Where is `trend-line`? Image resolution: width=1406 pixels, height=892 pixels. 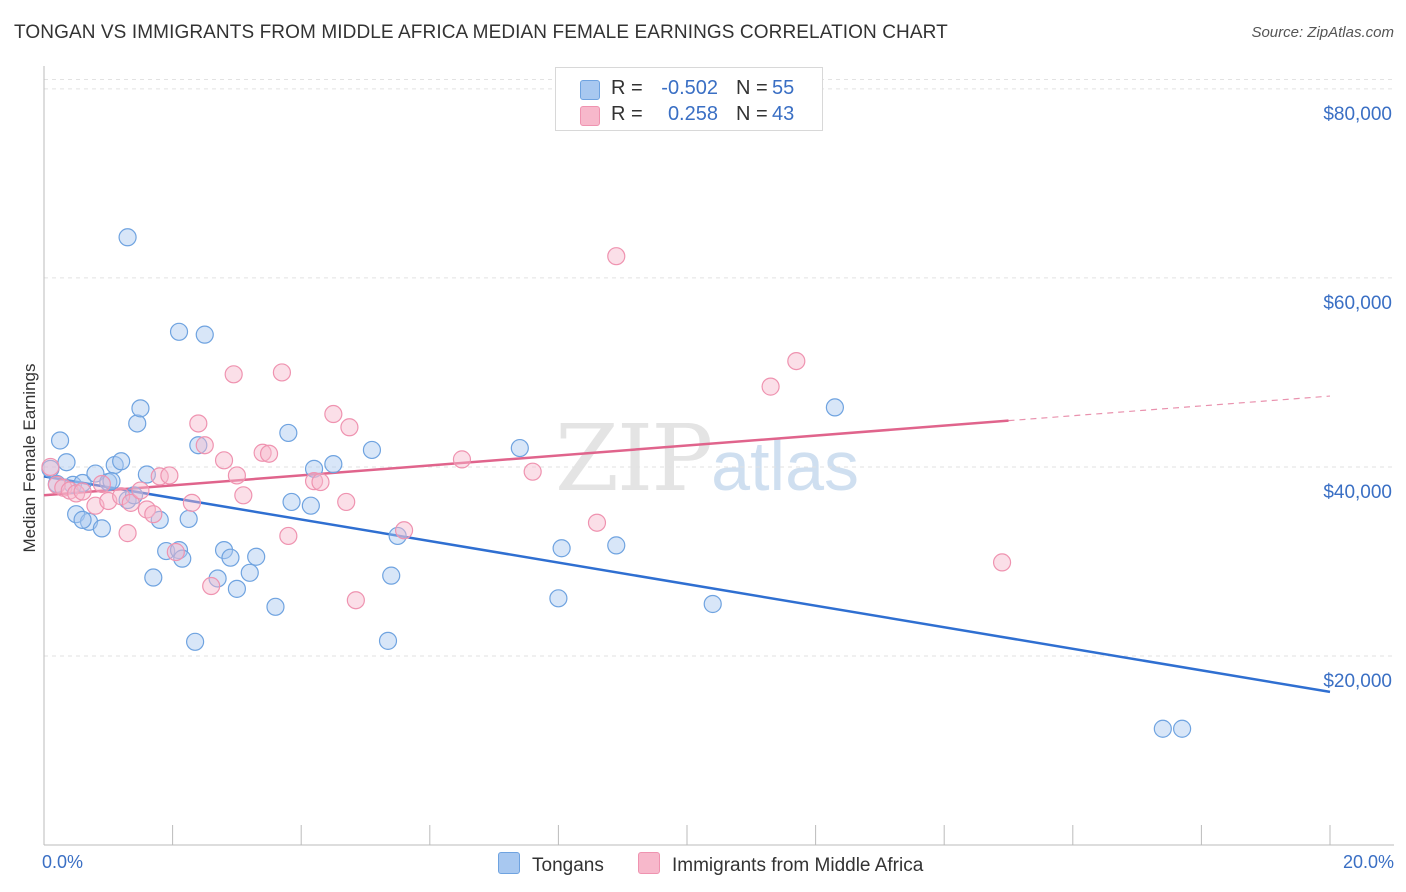
trend-line is located at coordinates (526, 458).